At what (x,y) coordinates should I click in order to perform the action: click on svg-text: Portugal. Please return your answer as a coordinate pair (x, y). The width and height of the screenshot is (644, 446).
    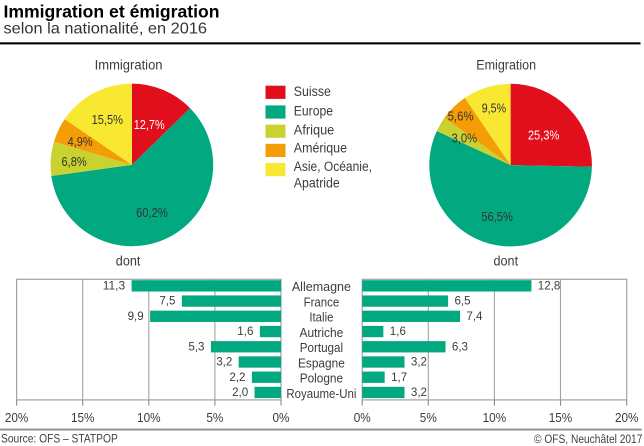
    Looking at the image, I should click on (321, 348).